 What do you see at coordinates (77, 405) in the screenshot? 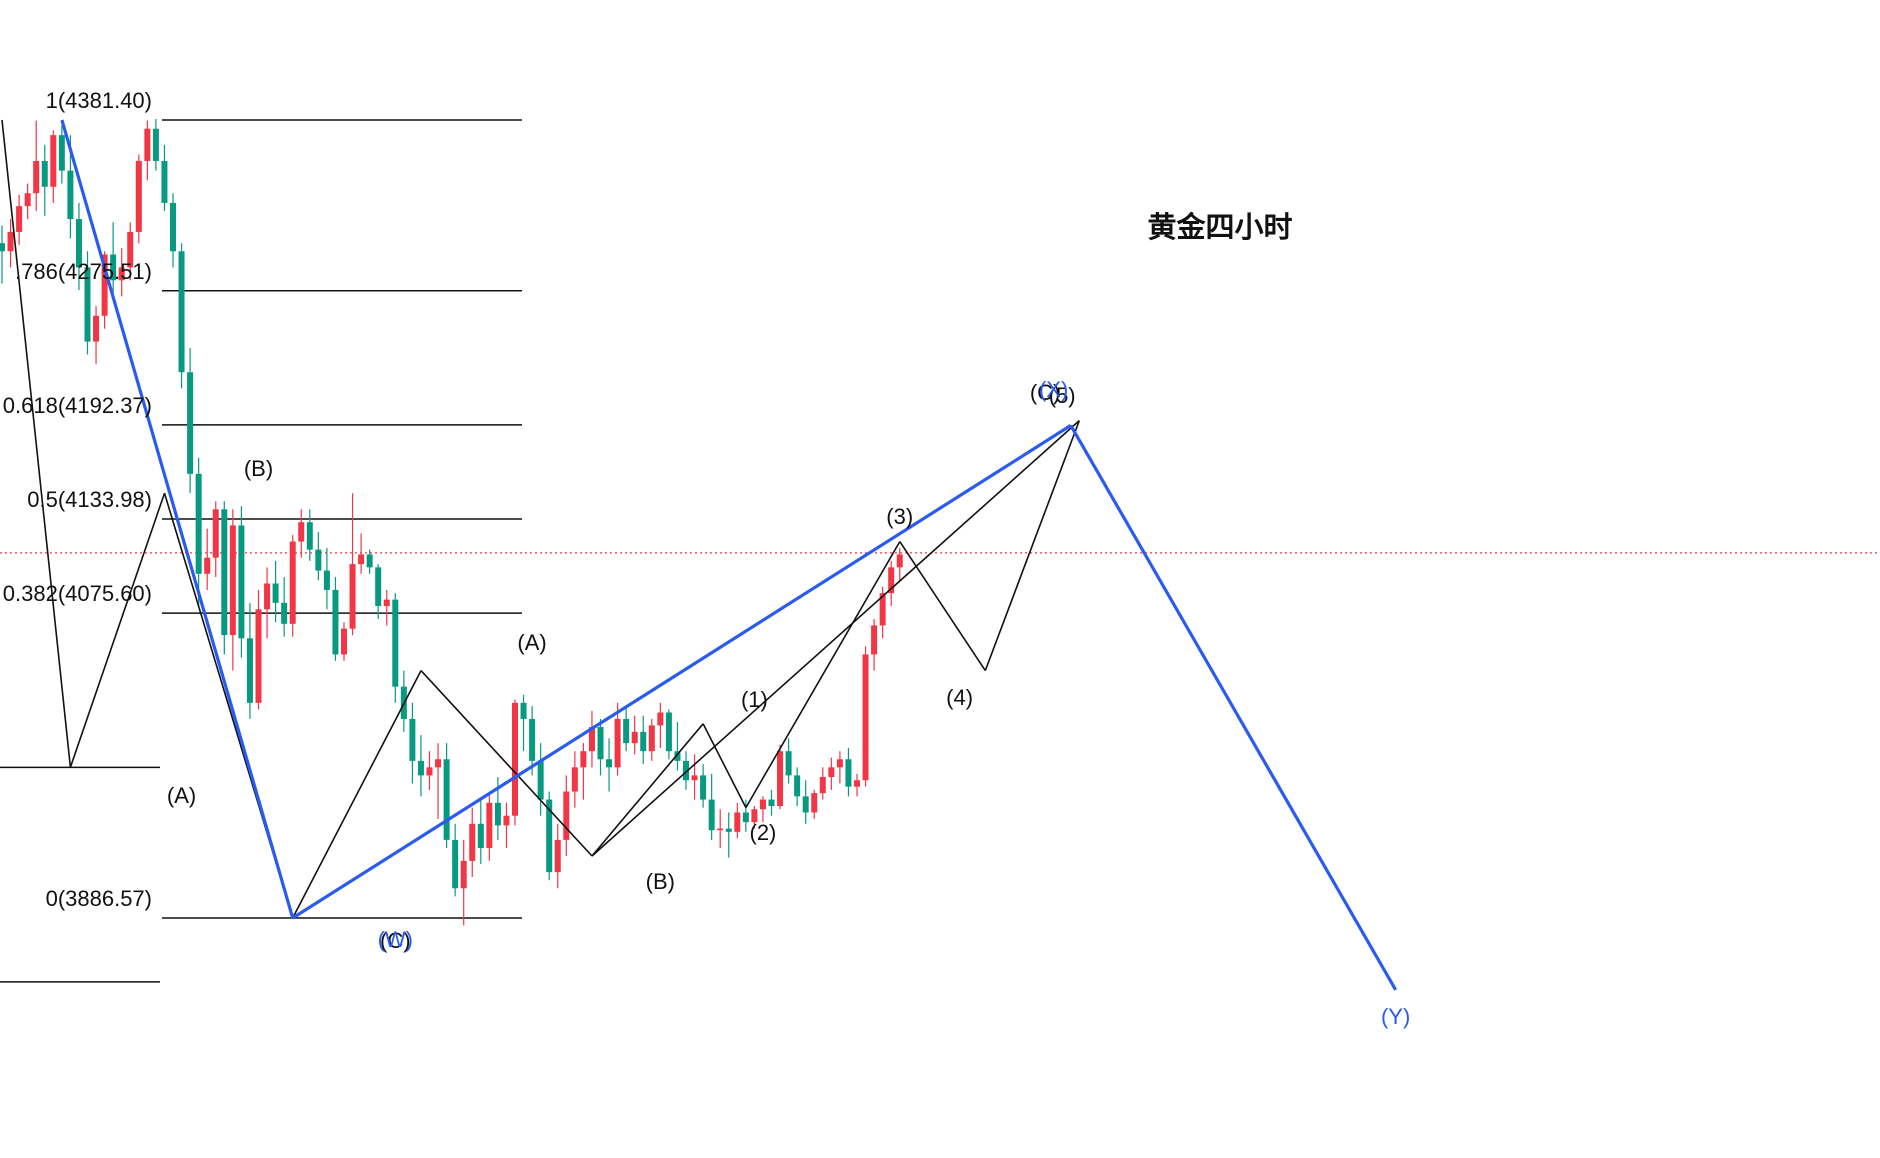
I see `fib-level-label: 0.618(4192.37)` at bounding box center [77, 405].